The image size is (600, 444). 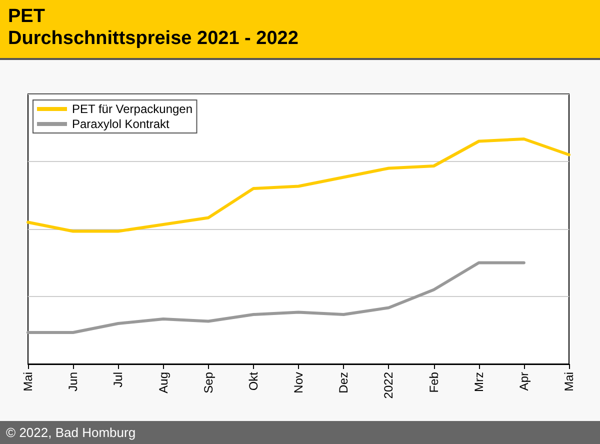 I want to click on x-tick-label: Mrz, so click(x=479, y=382).